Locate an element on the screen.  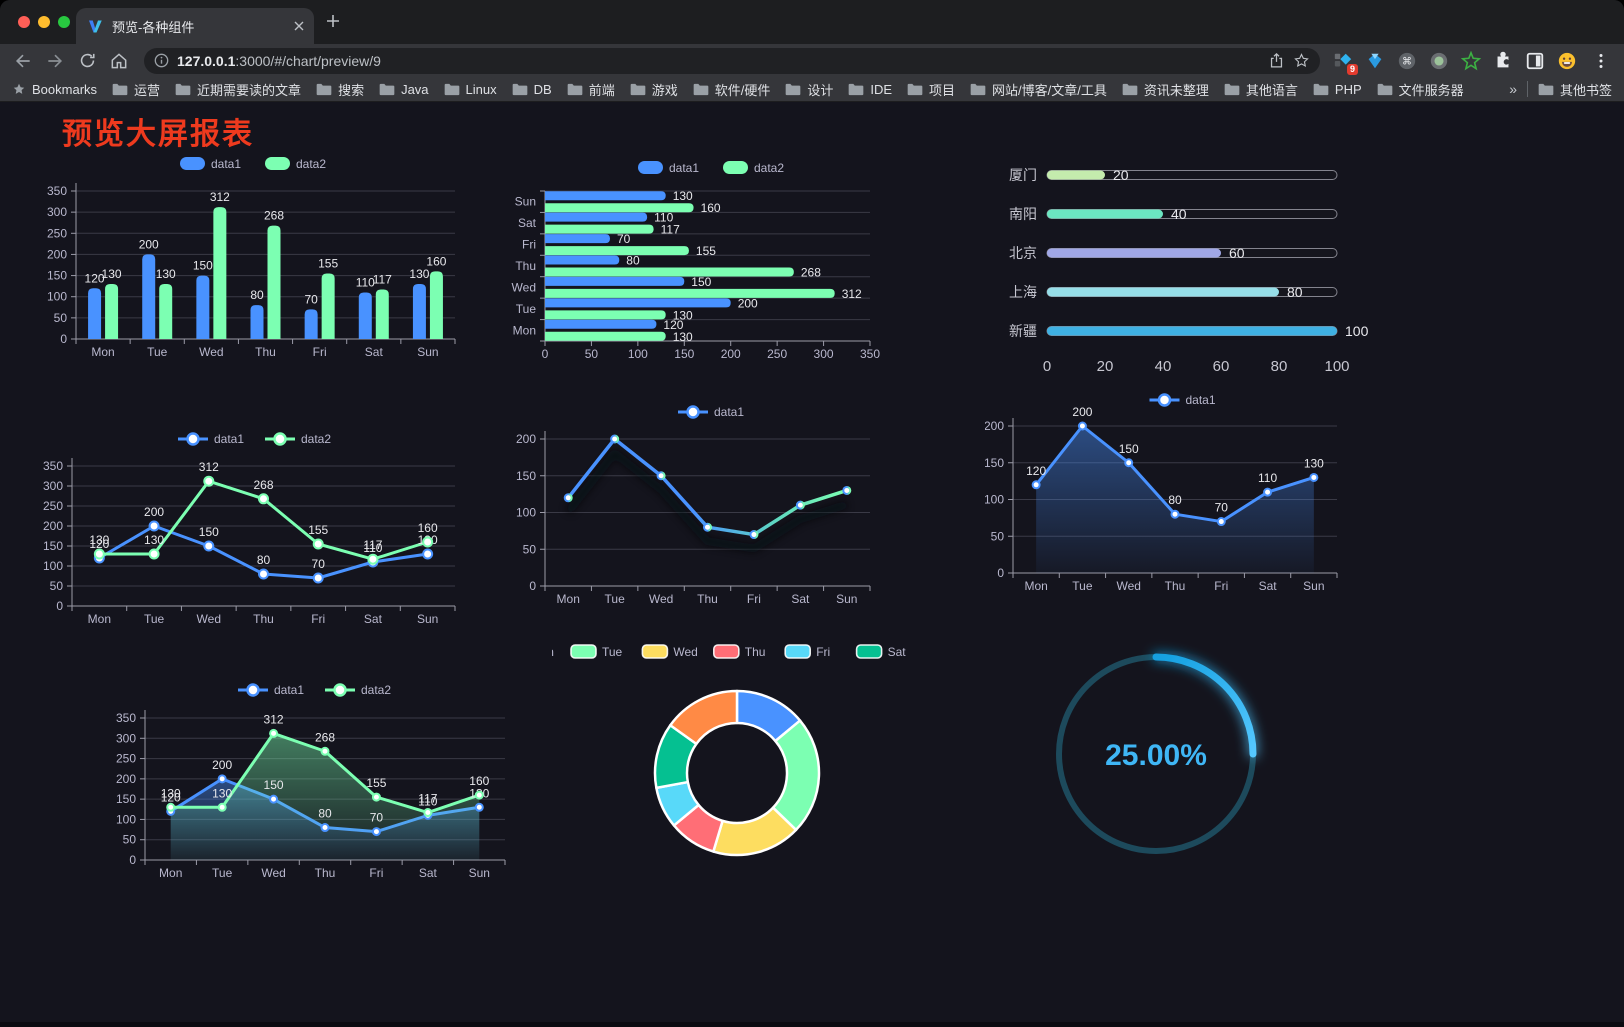
svg-text: 350 is located at coordinates (870, 354).